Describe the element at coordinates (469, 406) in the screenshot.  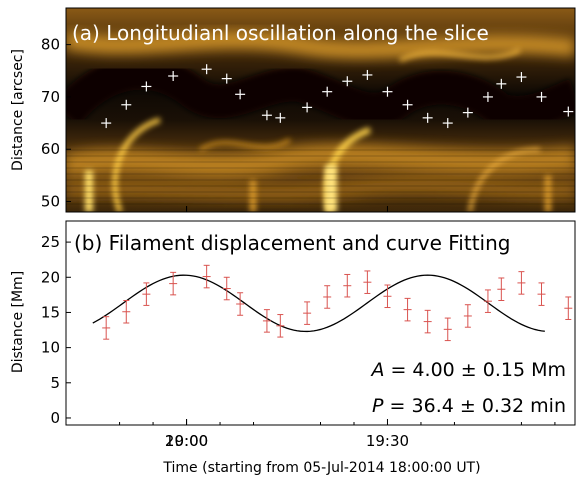
I see `period-annotation: P = 36.4 ± 0.32 min` at that location.